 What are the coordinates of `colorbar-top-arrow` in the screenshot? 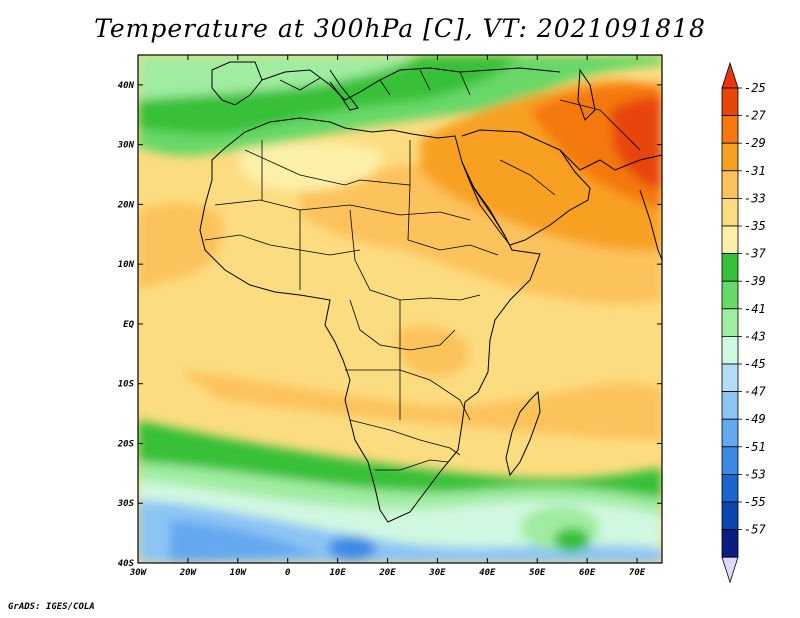 It's located at (730, 75).